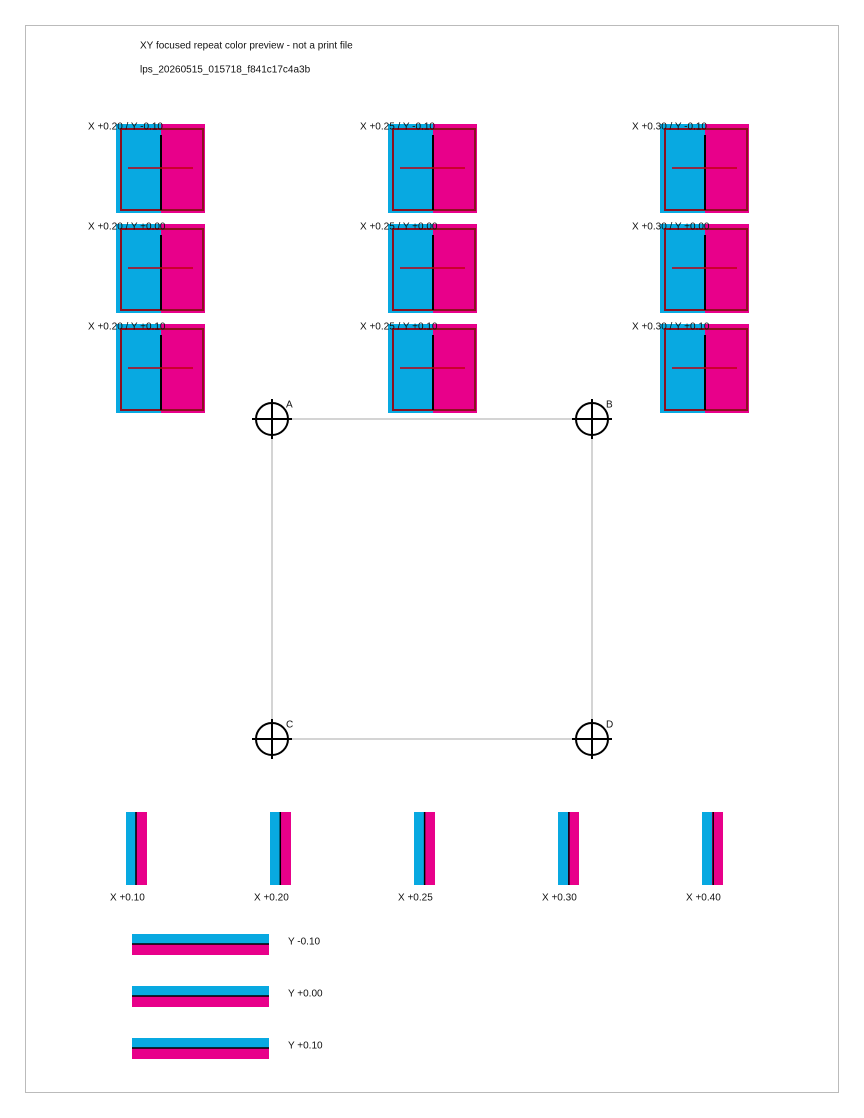 The image size is (864, 1118). What do you see at coordinates (125, 127) in the screenshot?
I see `tile-label: X +0.20 / Y -0.10` at bounding box center [125, 127].